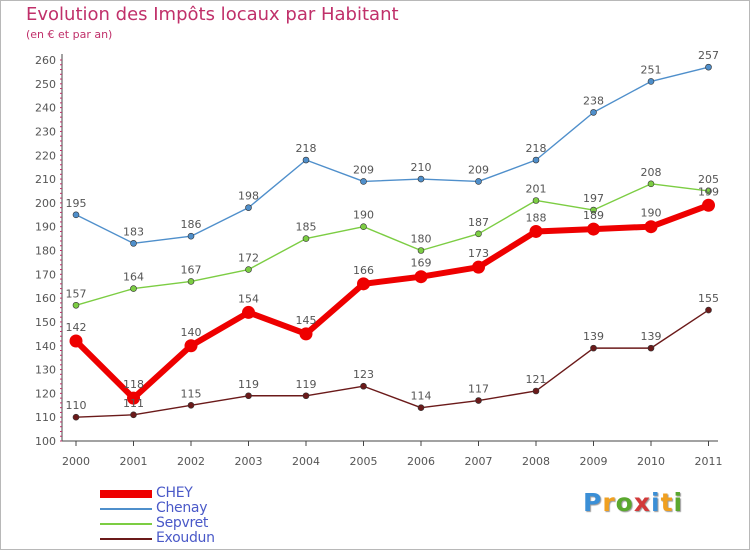 The image size is (750, 550). I want to click on y-tick-label: 120, so click(45, 393).